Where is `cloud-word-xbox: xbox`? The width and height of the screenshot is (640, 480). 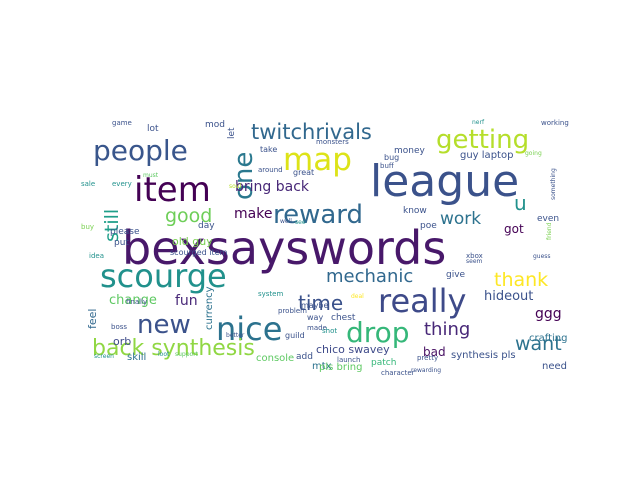
cloud-word-xbox: xbox is located at coordinates (474, 256).